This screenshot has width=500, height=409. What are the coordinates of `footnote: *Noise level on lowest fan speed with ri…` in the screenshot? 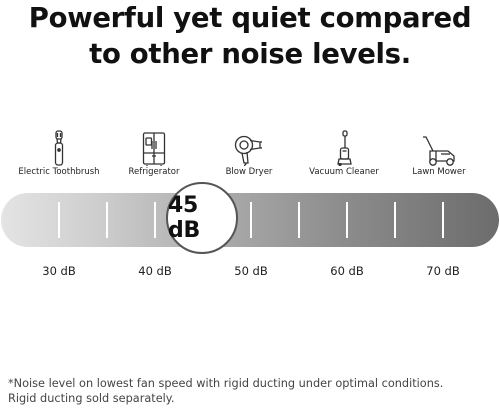 It's located at (253, 391).